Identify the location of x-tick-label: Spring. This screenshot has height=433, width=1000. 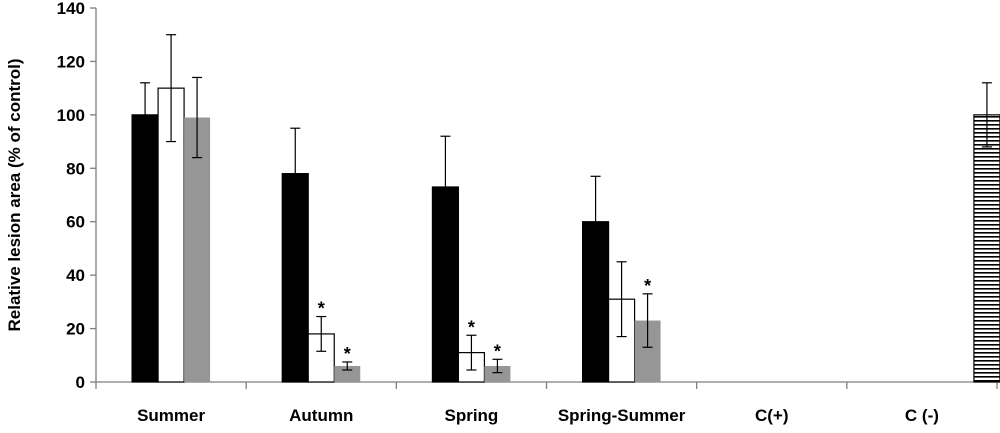
(471, 415).